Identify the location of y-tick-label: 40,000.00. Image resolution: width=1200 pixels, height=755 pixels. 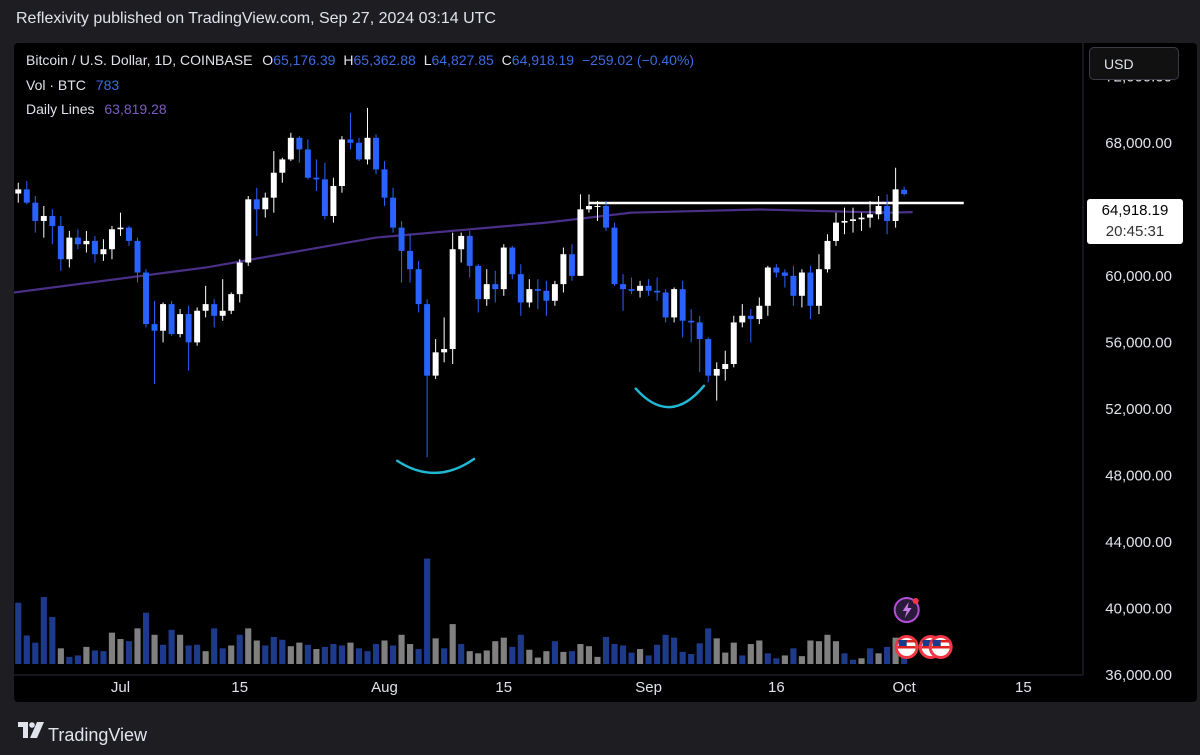
(1138, 608).